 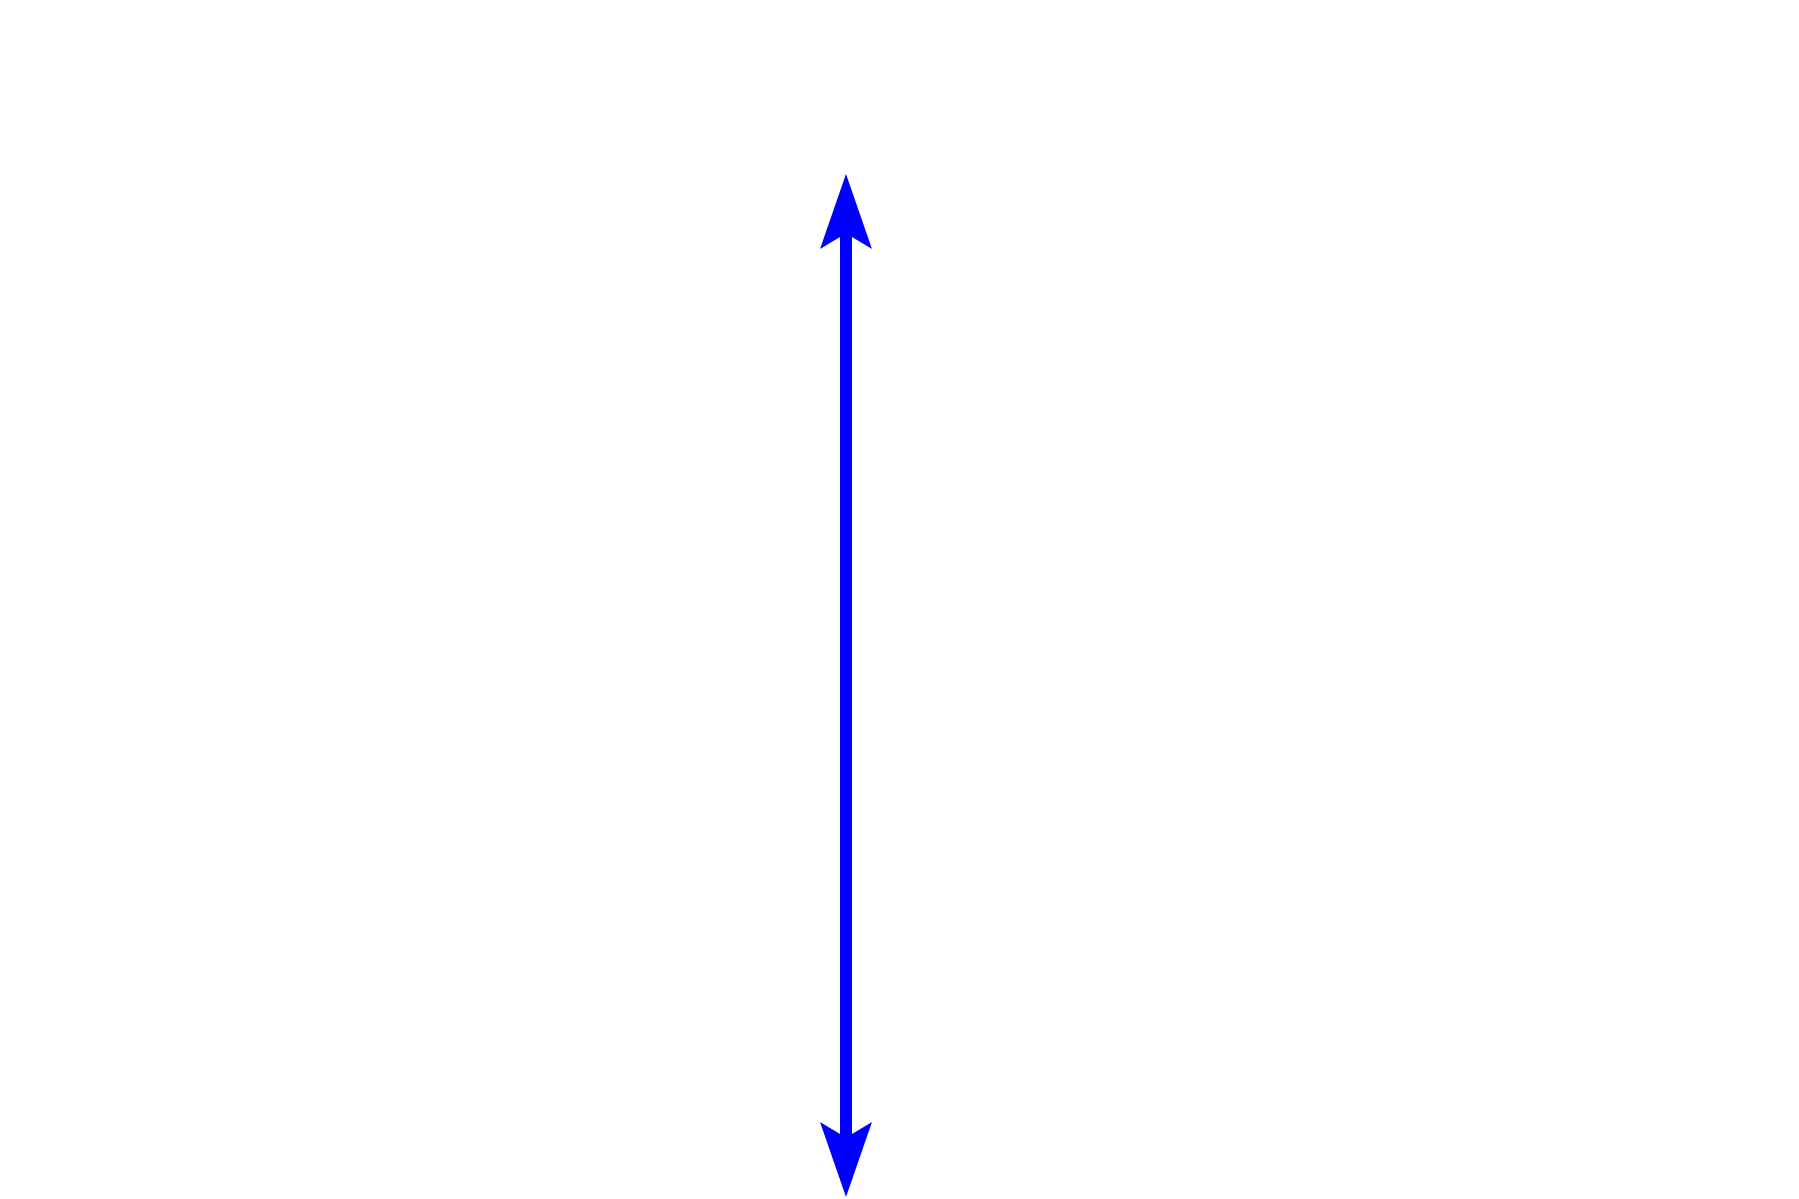 I want to click on arrow-shaft, so click(x=846, y=685).